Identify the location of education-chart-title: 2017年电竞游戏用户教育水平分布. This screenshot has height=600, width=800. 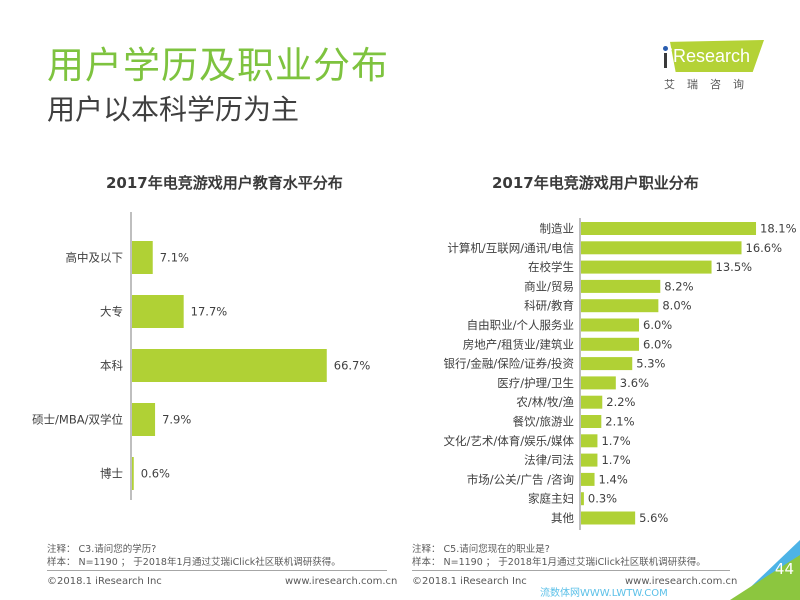
(224, 183).